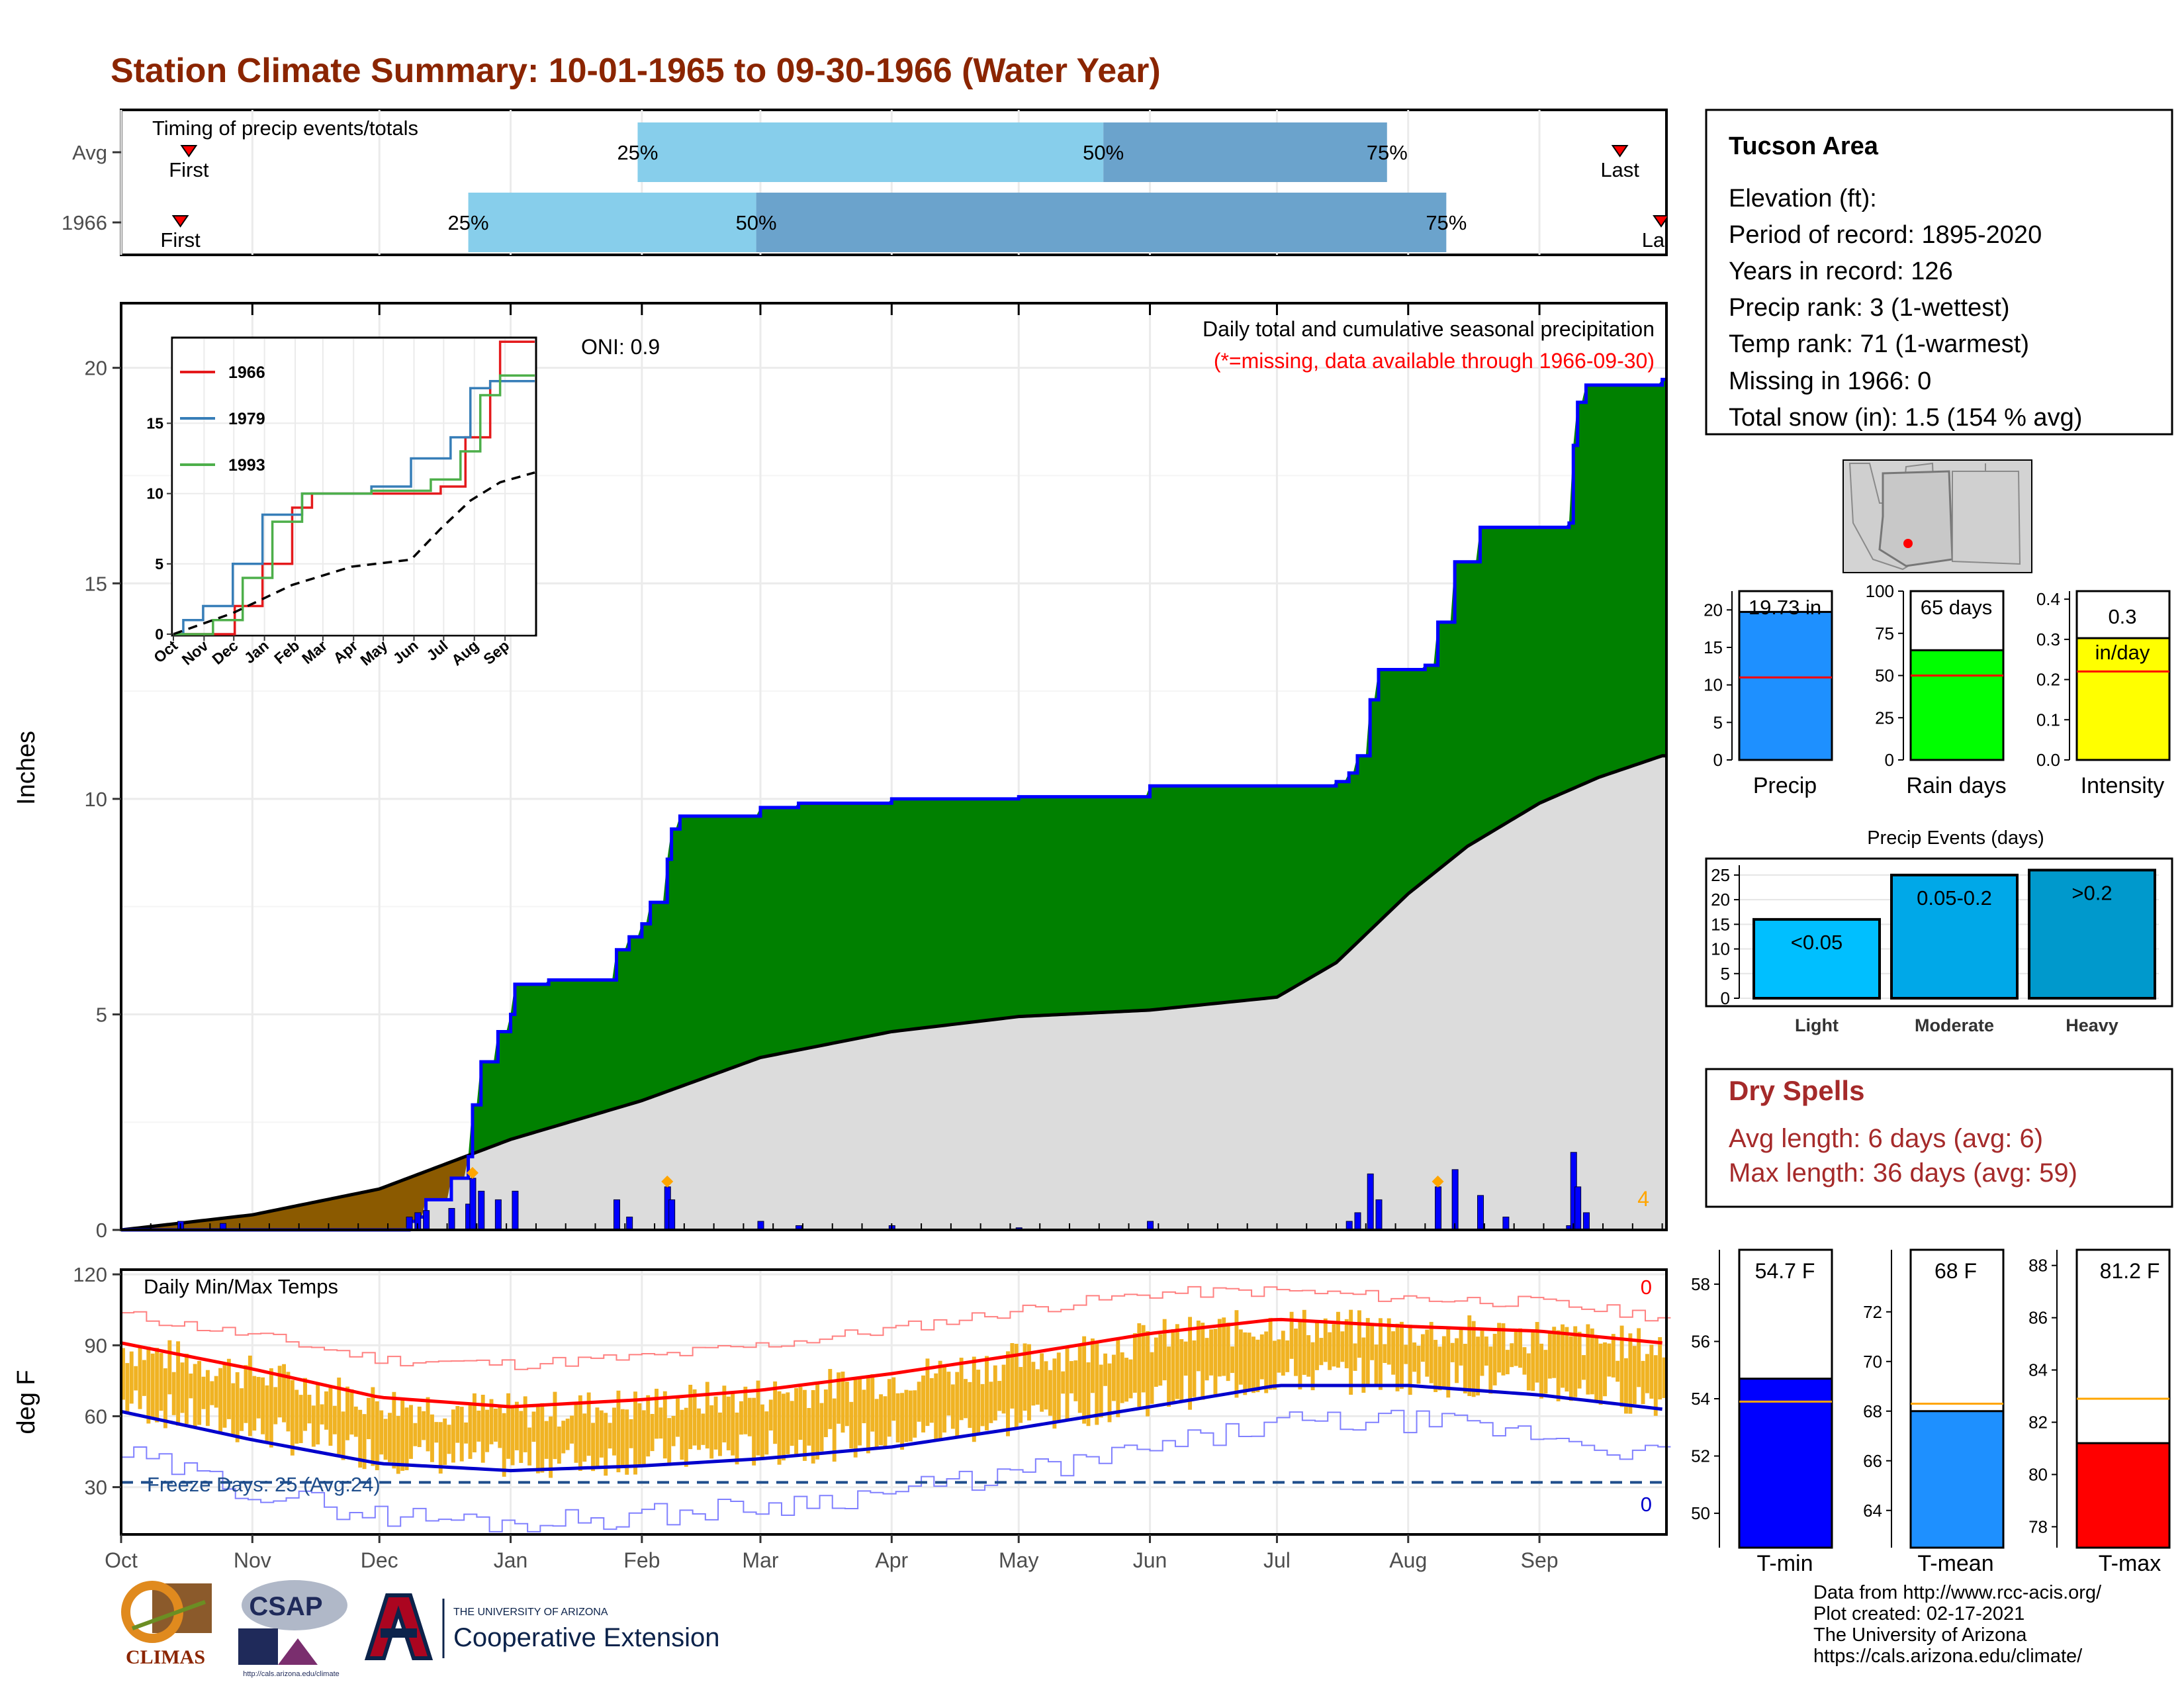 This screenshot has height=1688, width=2184. Describe the element at coordinates (89, 152) in the screenshot. I see `timing-row-avg-label: Avg` at that location.